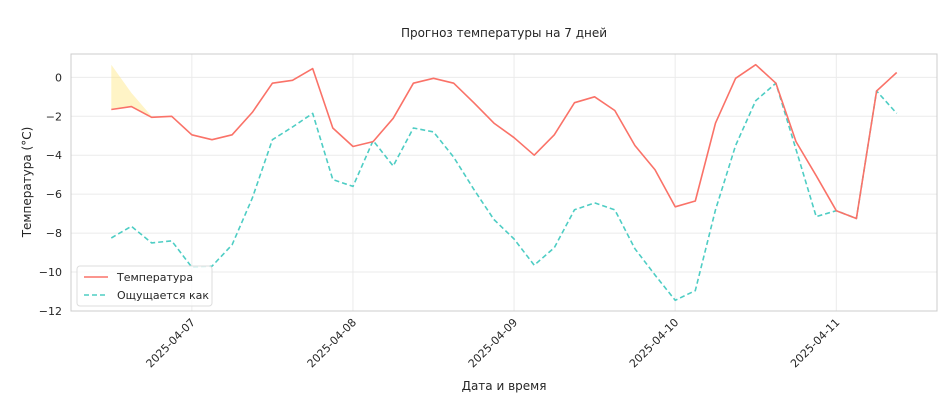  I want to click on chart-title: Прогноз температуры на 7 дней, so click(504, 33).